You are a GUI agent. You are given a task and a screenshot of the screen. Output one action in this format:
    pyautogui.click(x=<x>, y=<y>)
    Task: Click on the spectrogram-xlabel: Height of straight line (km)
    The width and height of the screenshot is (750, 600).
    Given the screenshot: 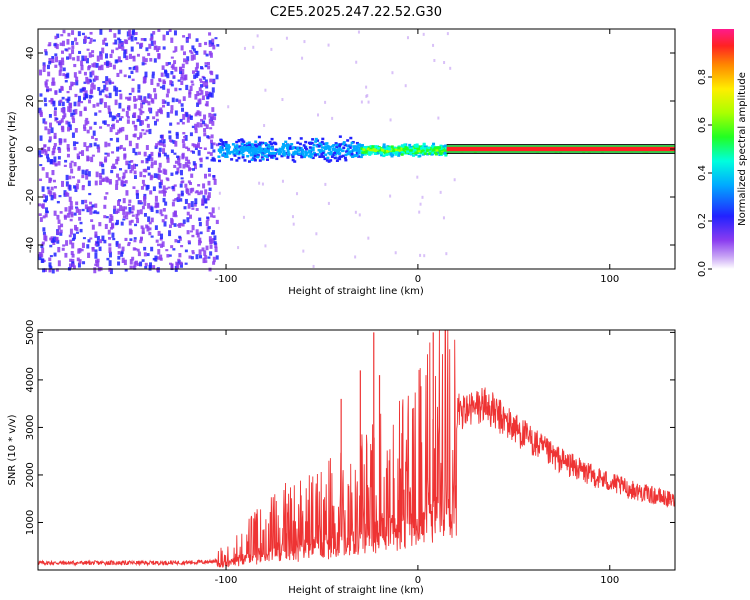 What is the action you would take?
    pyautogui.click(x=356, y=291)
    